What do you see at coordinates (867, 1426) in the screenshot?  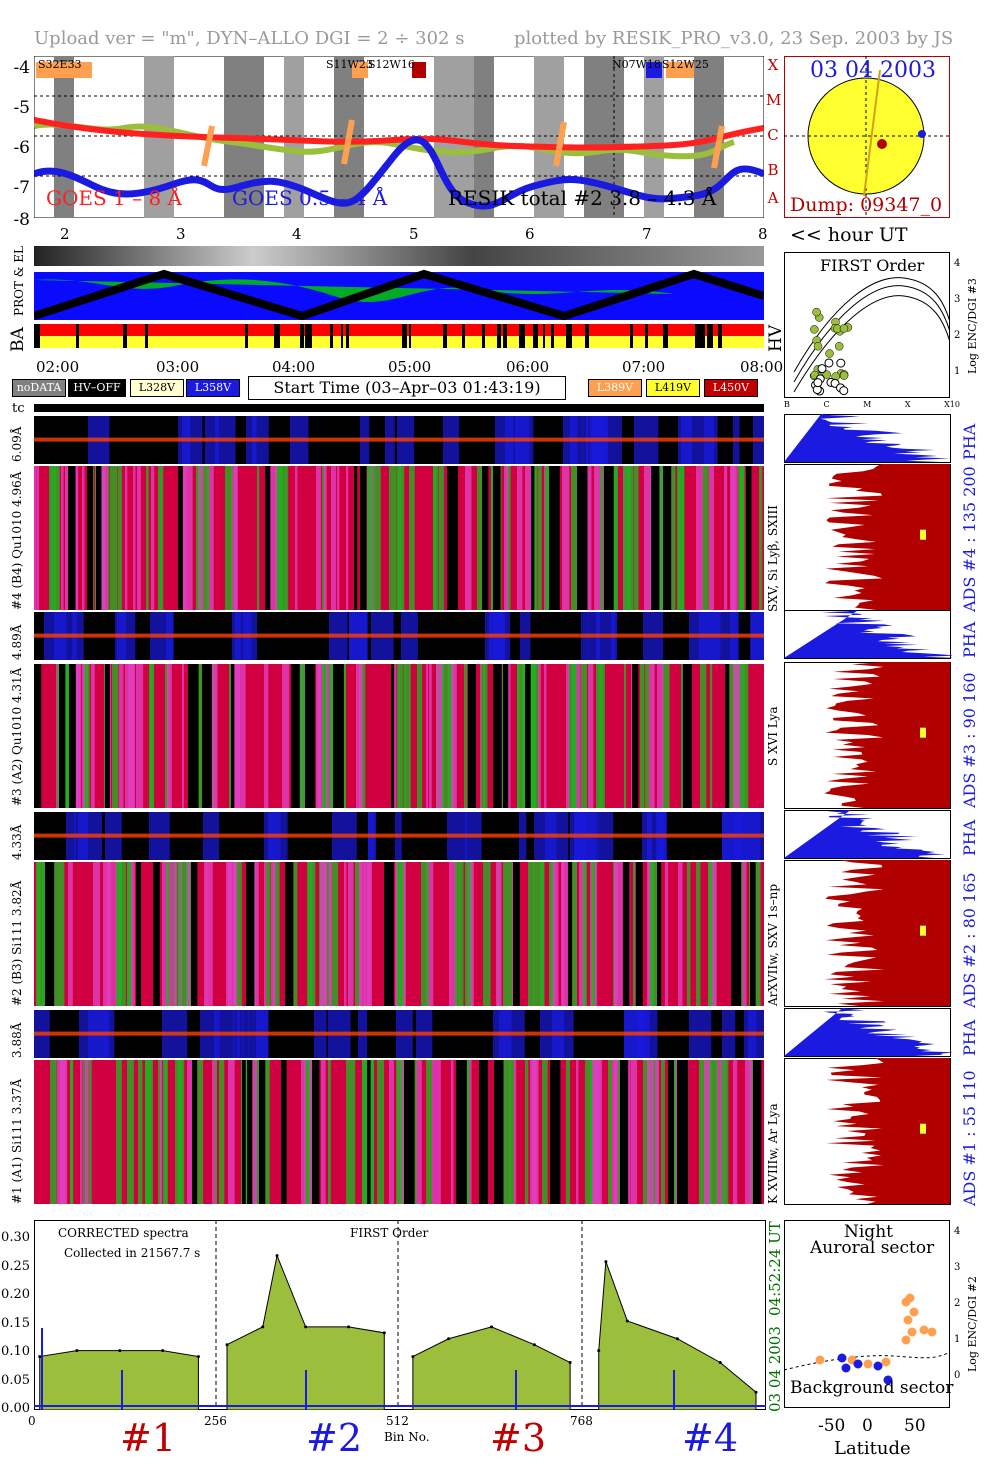 I see `lat-xtick: 0` at bounding box center [867, 1426].